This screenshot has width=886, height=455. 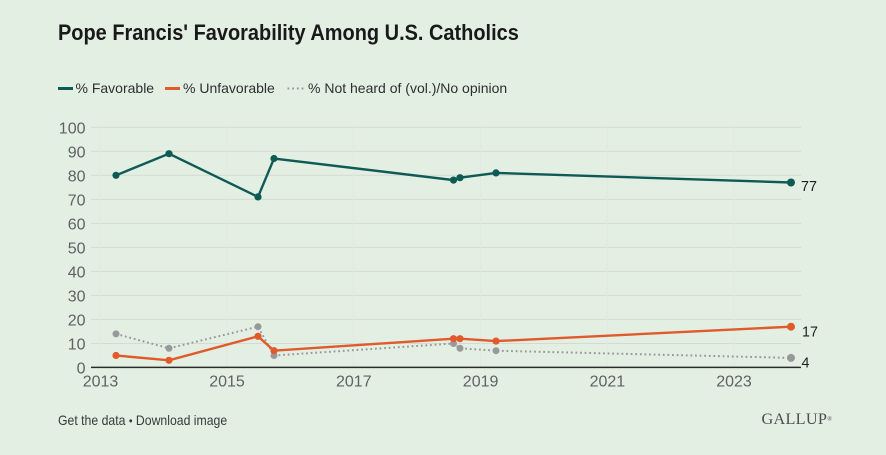 I want to click on svg-text: 2019, so click(x=481, y=382).